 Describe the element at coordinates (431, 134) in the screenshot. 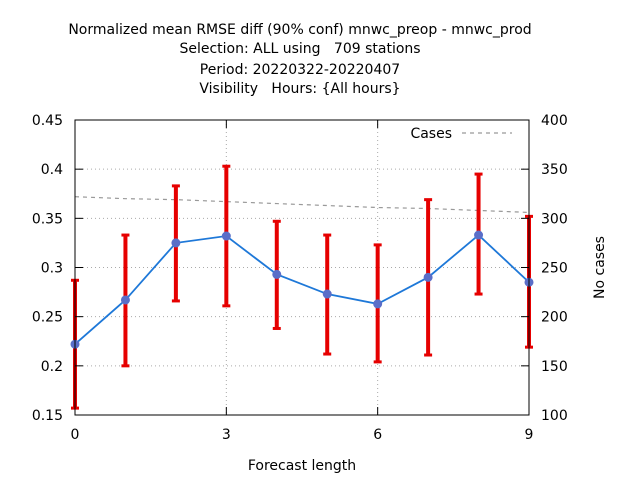

I see `legend-cases-label: Cases` at that location.